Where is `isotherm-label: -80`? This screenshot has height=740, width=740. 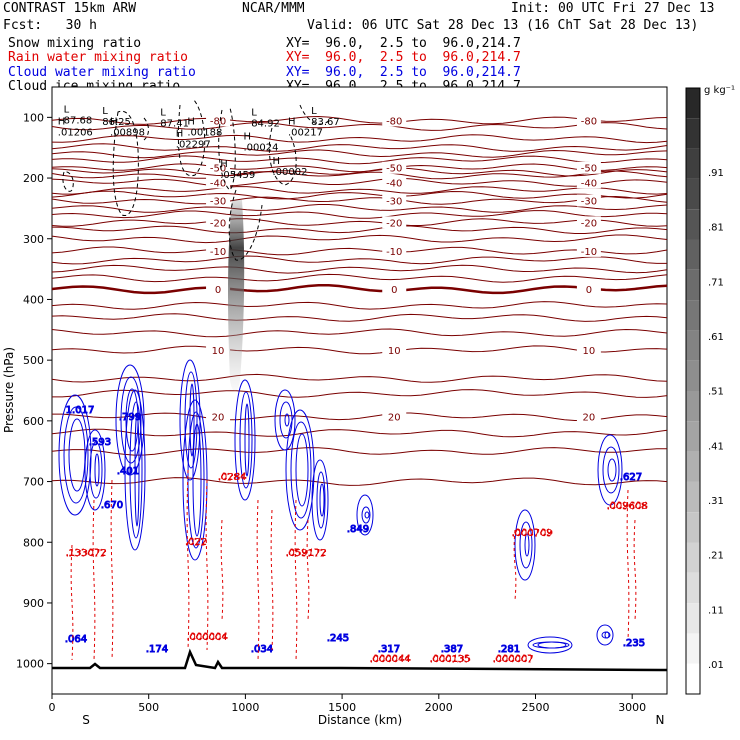 isotherm-label: -80 is located at coordinates (589, 121).